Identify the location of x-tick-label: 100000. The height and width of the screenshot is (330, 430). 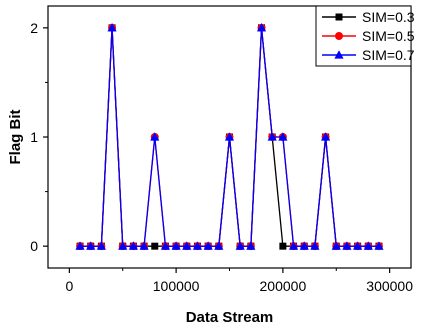
(176, 286).